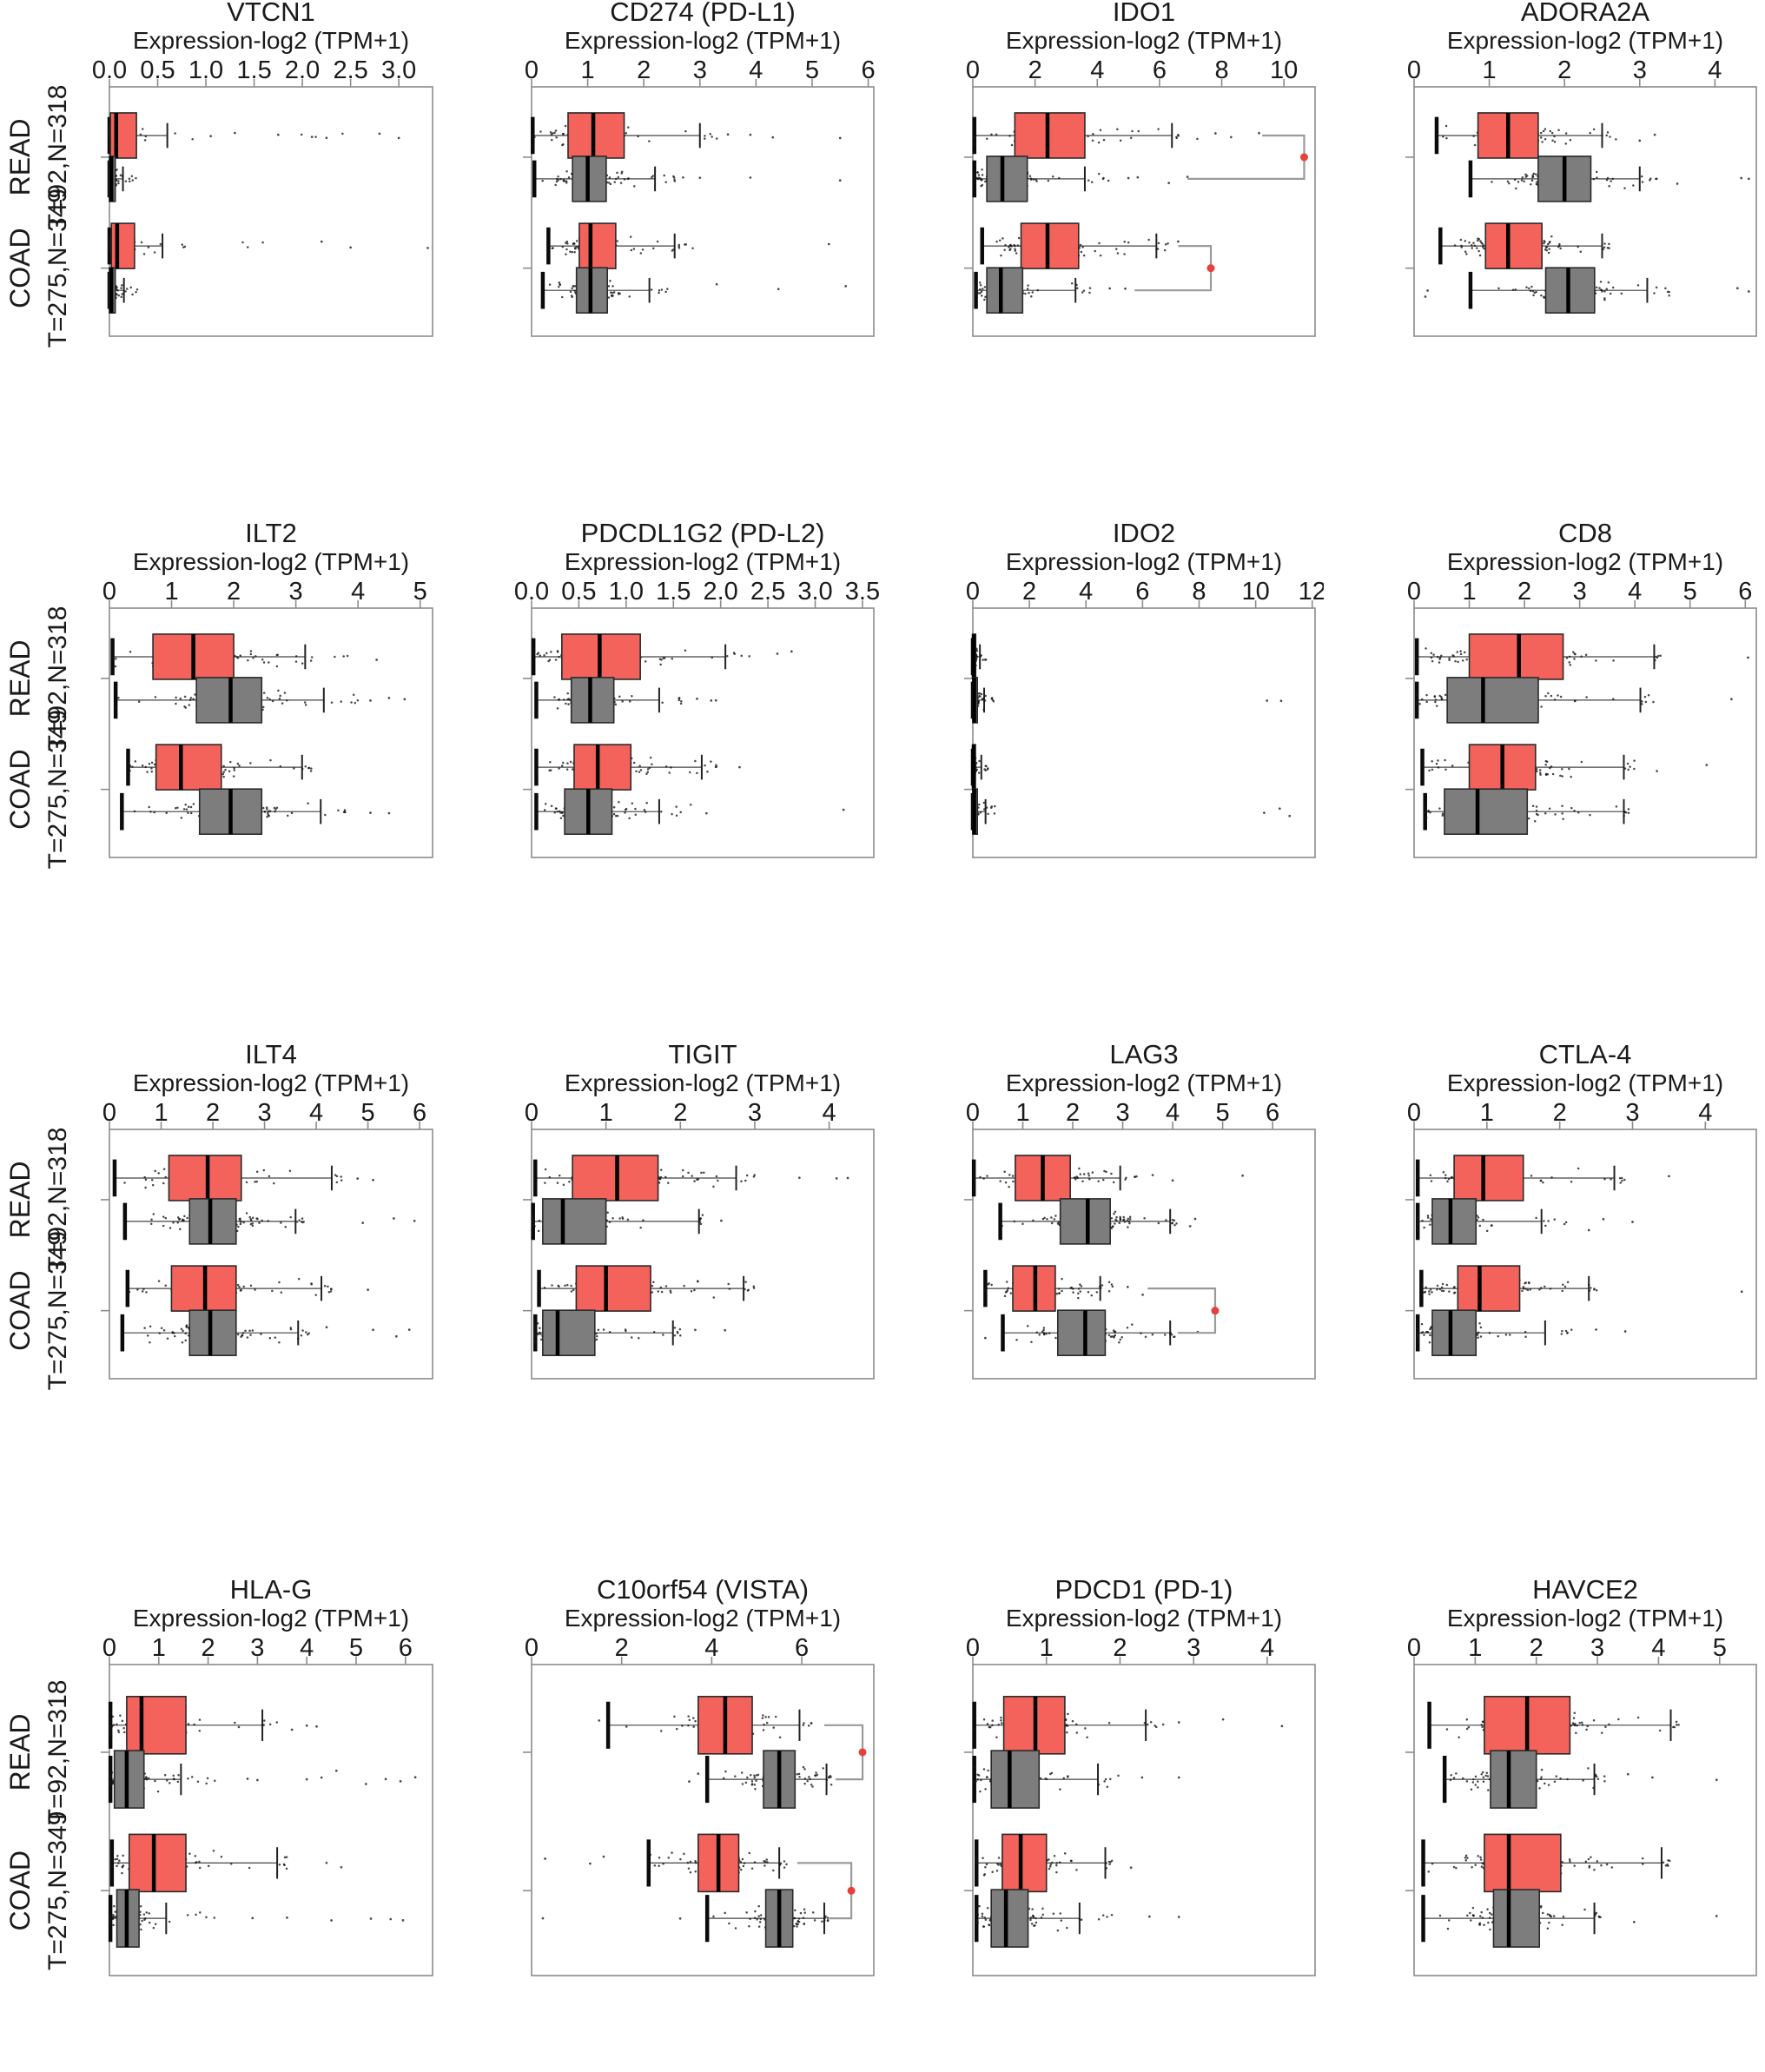 This screenshot has width=1765, height=2072. Describe the element at coordinates (20, 1752) in the screenshot. I see `cohort-label: READ` at that location.